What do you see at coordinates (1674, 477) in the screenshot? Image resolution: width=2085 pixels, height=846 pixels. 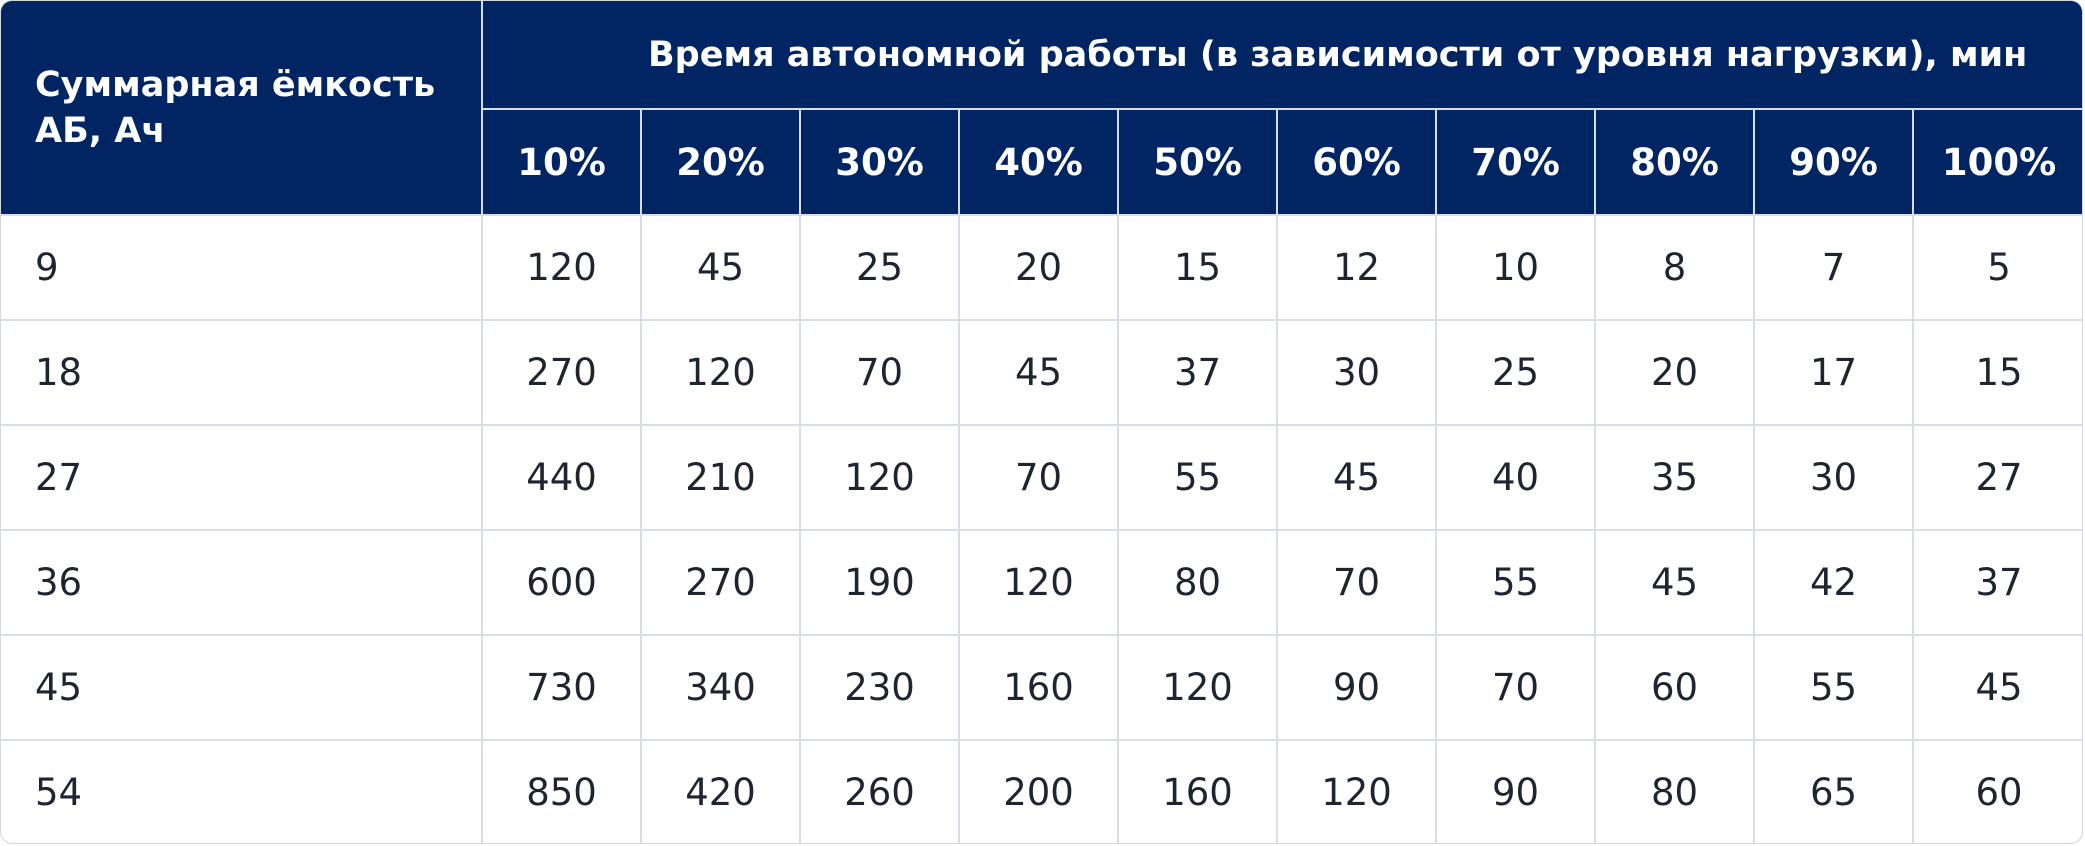 I see `runtime-cell: 35` at bounding box center [1674, 477].